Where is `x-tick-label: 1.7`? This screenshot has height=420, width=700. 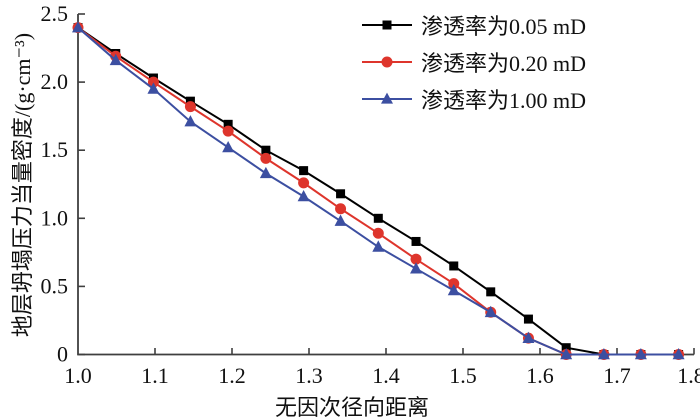 x-tick-label: 1.7 is located at coordinates (617, 375).